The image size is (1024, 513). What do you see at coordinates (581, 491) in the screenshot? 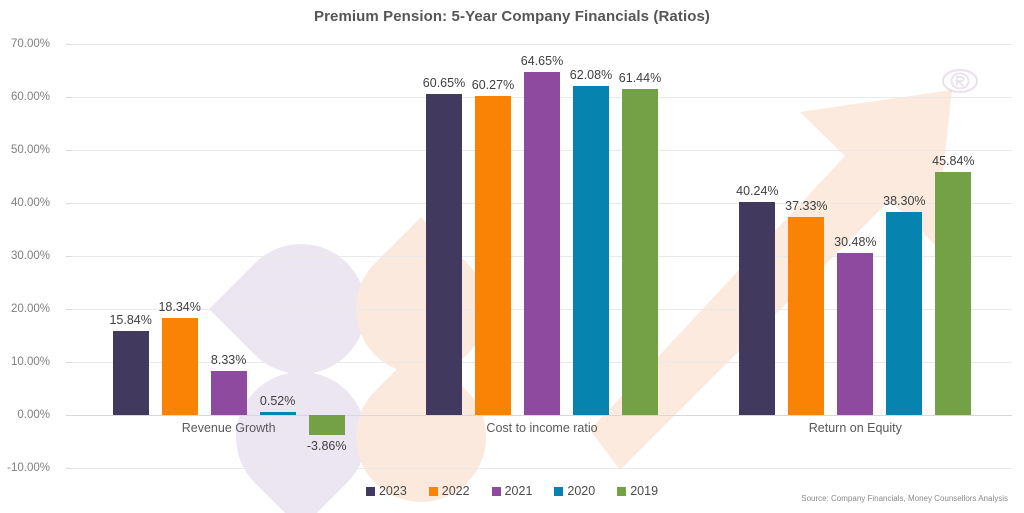
I see `legend-label: 2020` at bounding box center [581, 491].